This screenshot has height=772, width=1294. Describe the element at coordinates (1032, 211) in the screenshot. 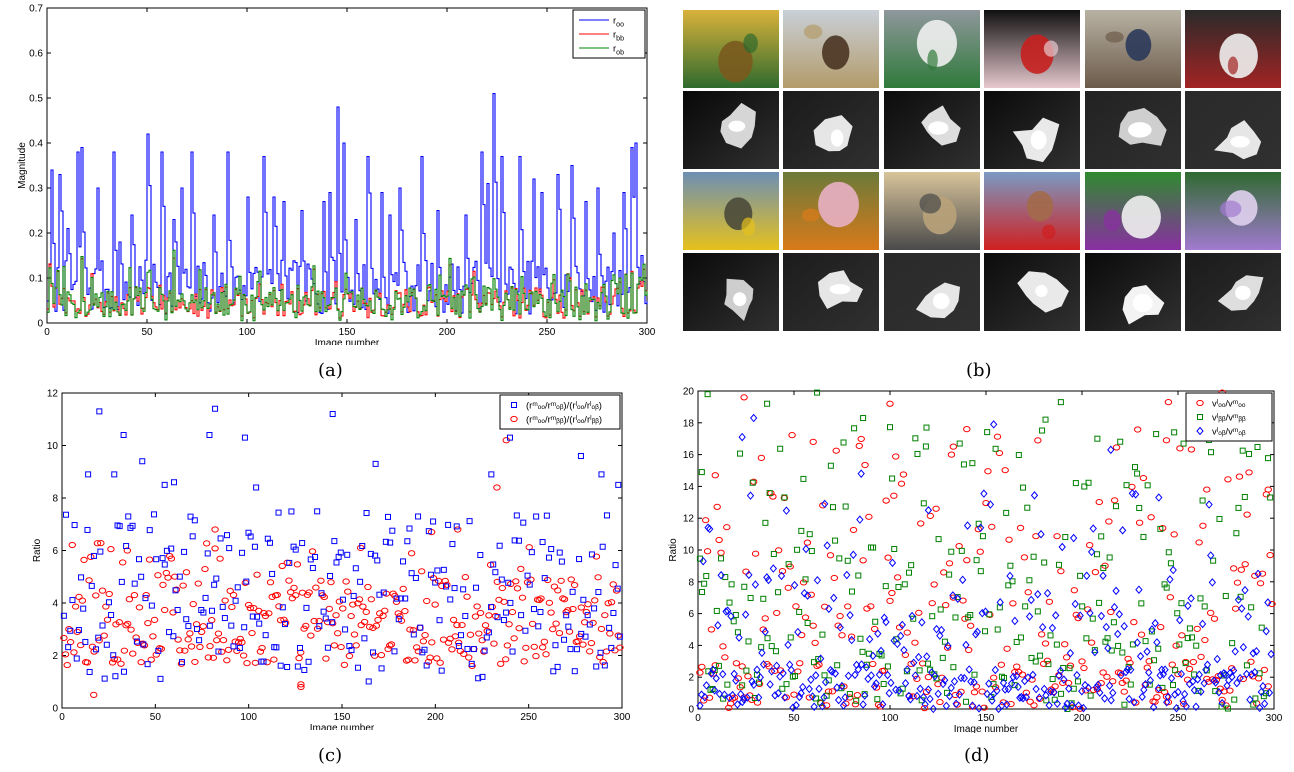

I see `photo-red-toy-balloons` at that location.